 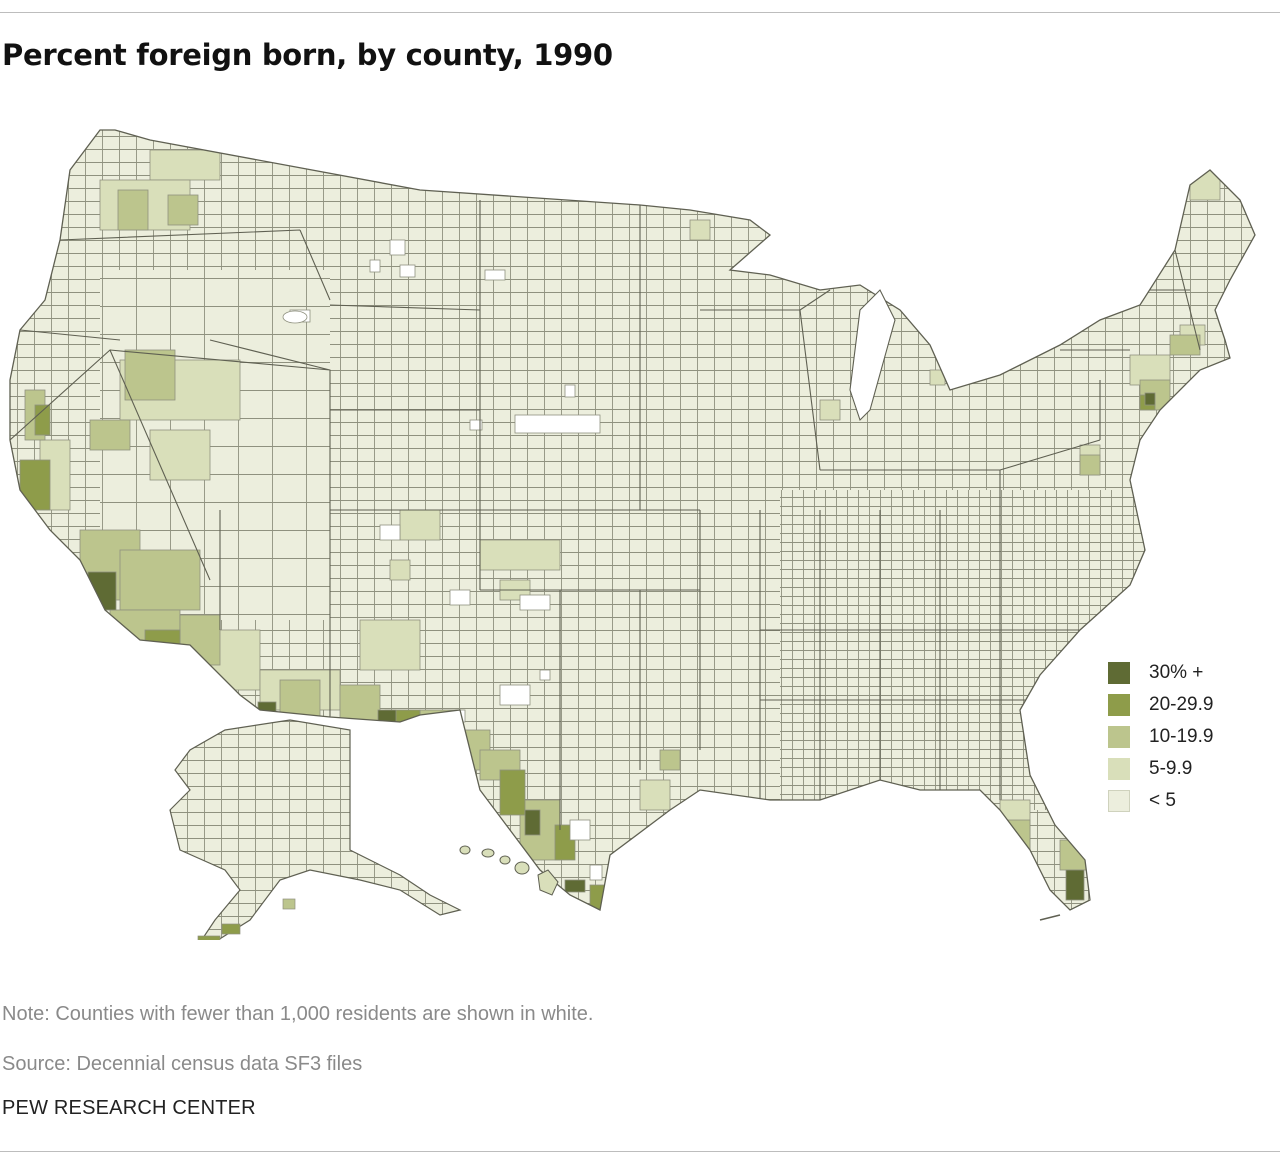 I want to click on legend-label: 5-9.9, so click(x=1171, y=768).